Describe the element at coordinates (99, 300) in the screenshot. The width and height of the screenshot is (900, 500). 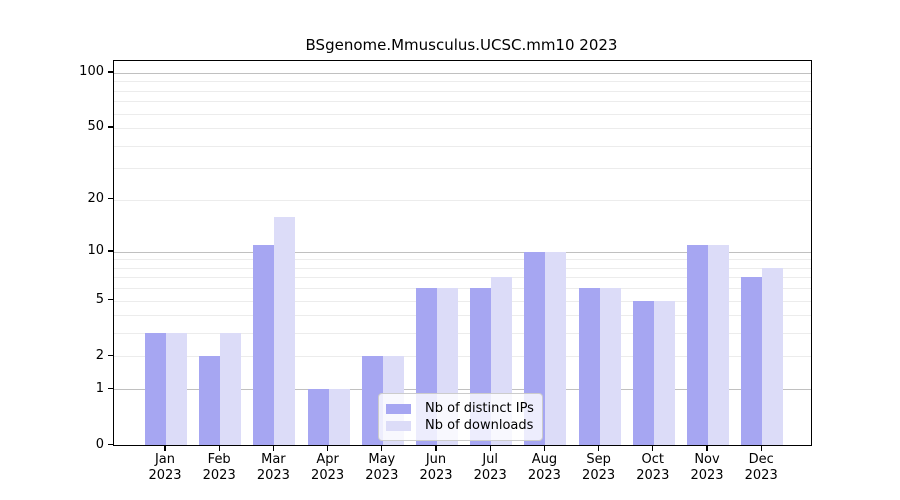
I see `y-tick-label: 5` at that location.